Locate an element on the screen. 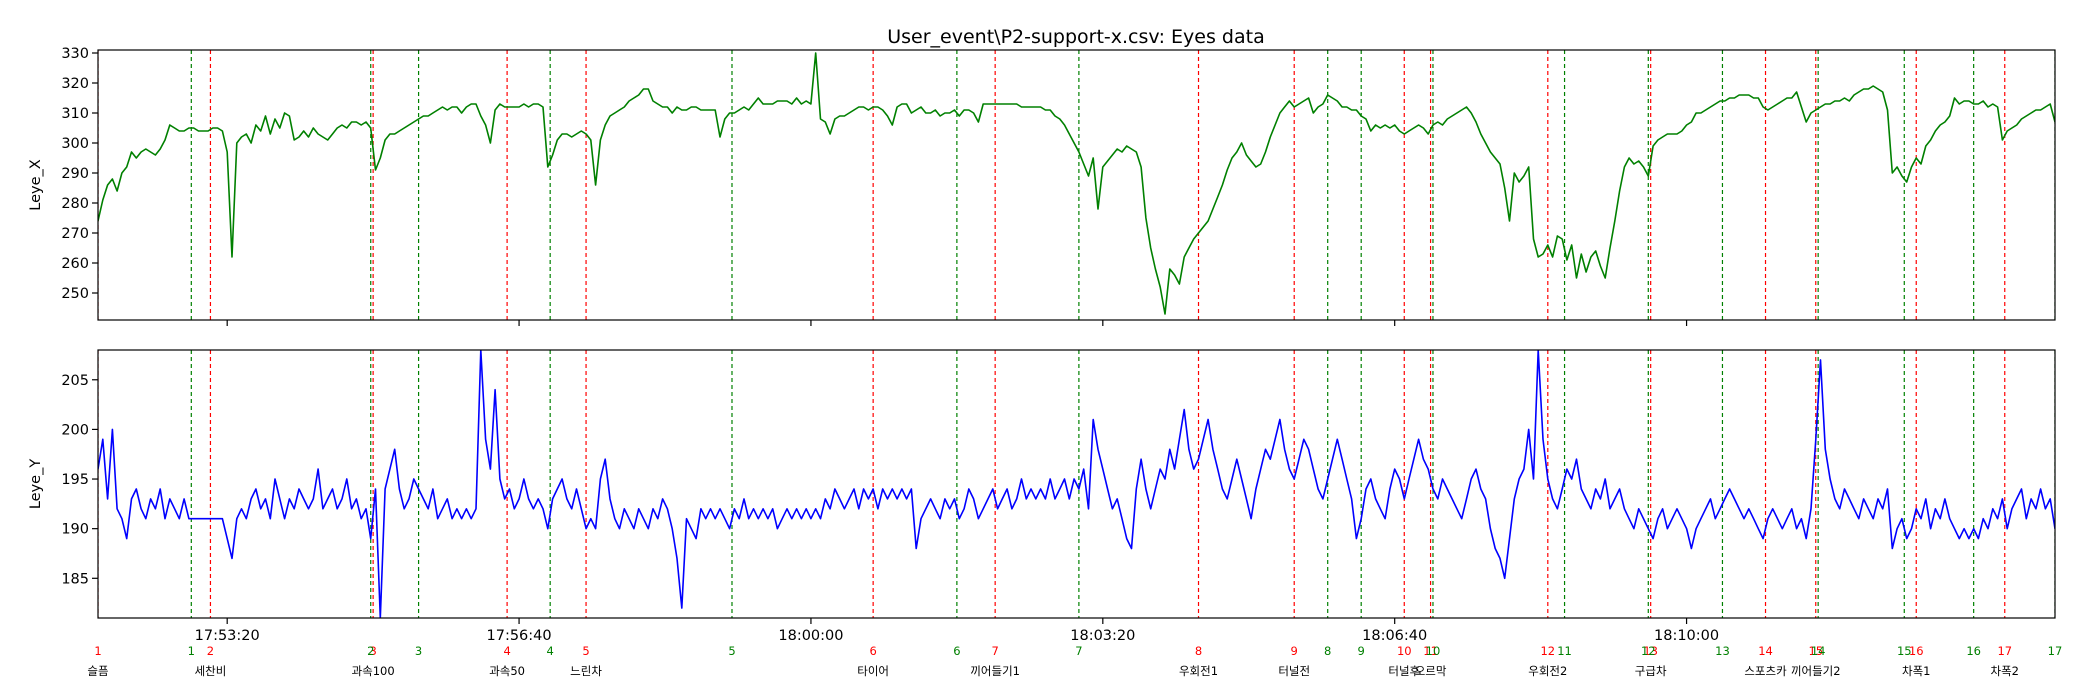  y-tick-label: 200 is located at coordinates (75, 430).